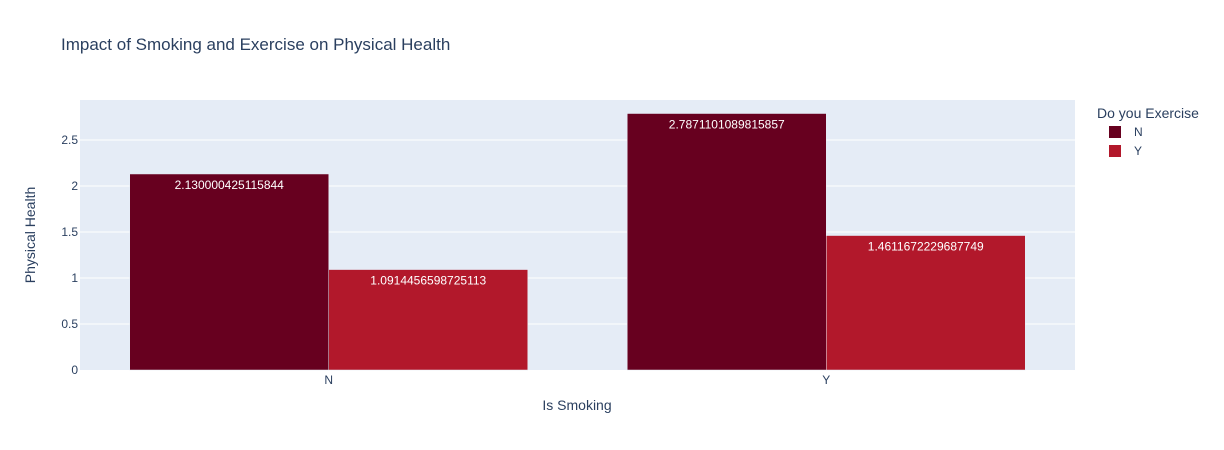 This screenshot has width=1224, height=450. I want to click on y-tick-labels: 0 0.5 1 1.5 2 2.5, so click(69, 255).